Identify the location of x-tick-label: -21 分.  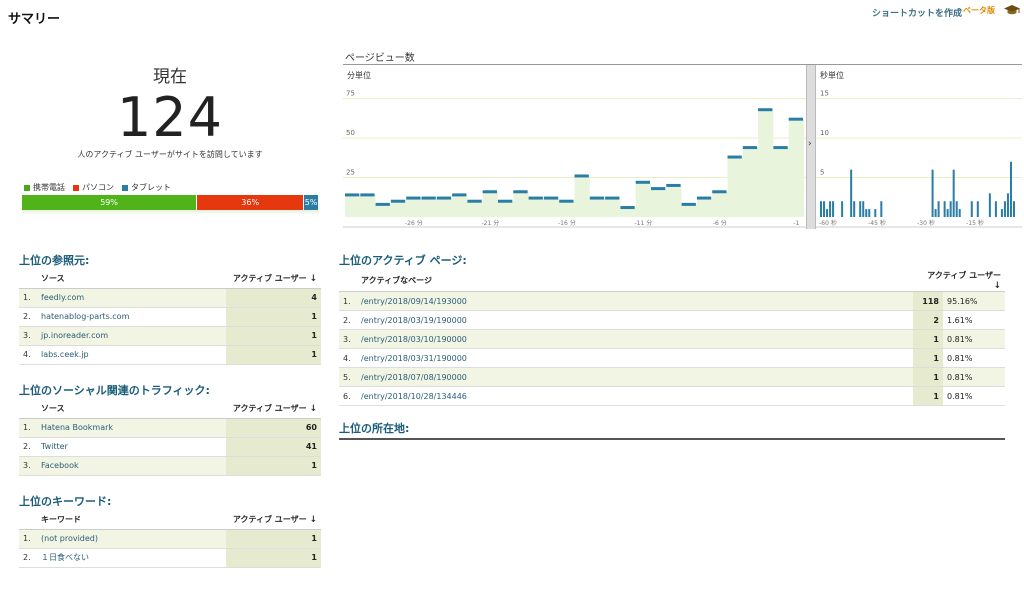
(490, 223).